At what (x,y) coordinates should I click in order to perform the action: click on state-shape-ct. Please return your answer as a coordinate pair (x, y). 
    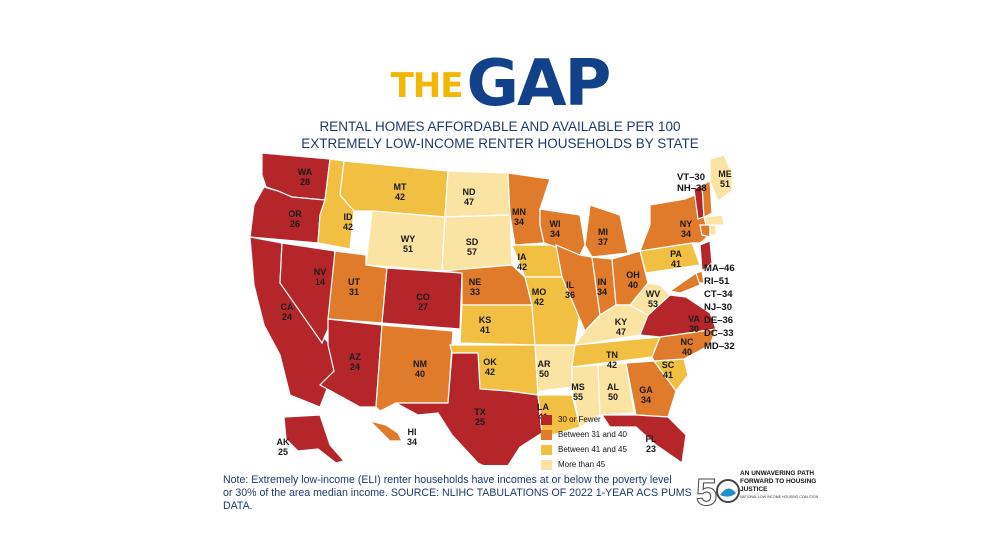
    Looking at the image, I should click on (705, 231).